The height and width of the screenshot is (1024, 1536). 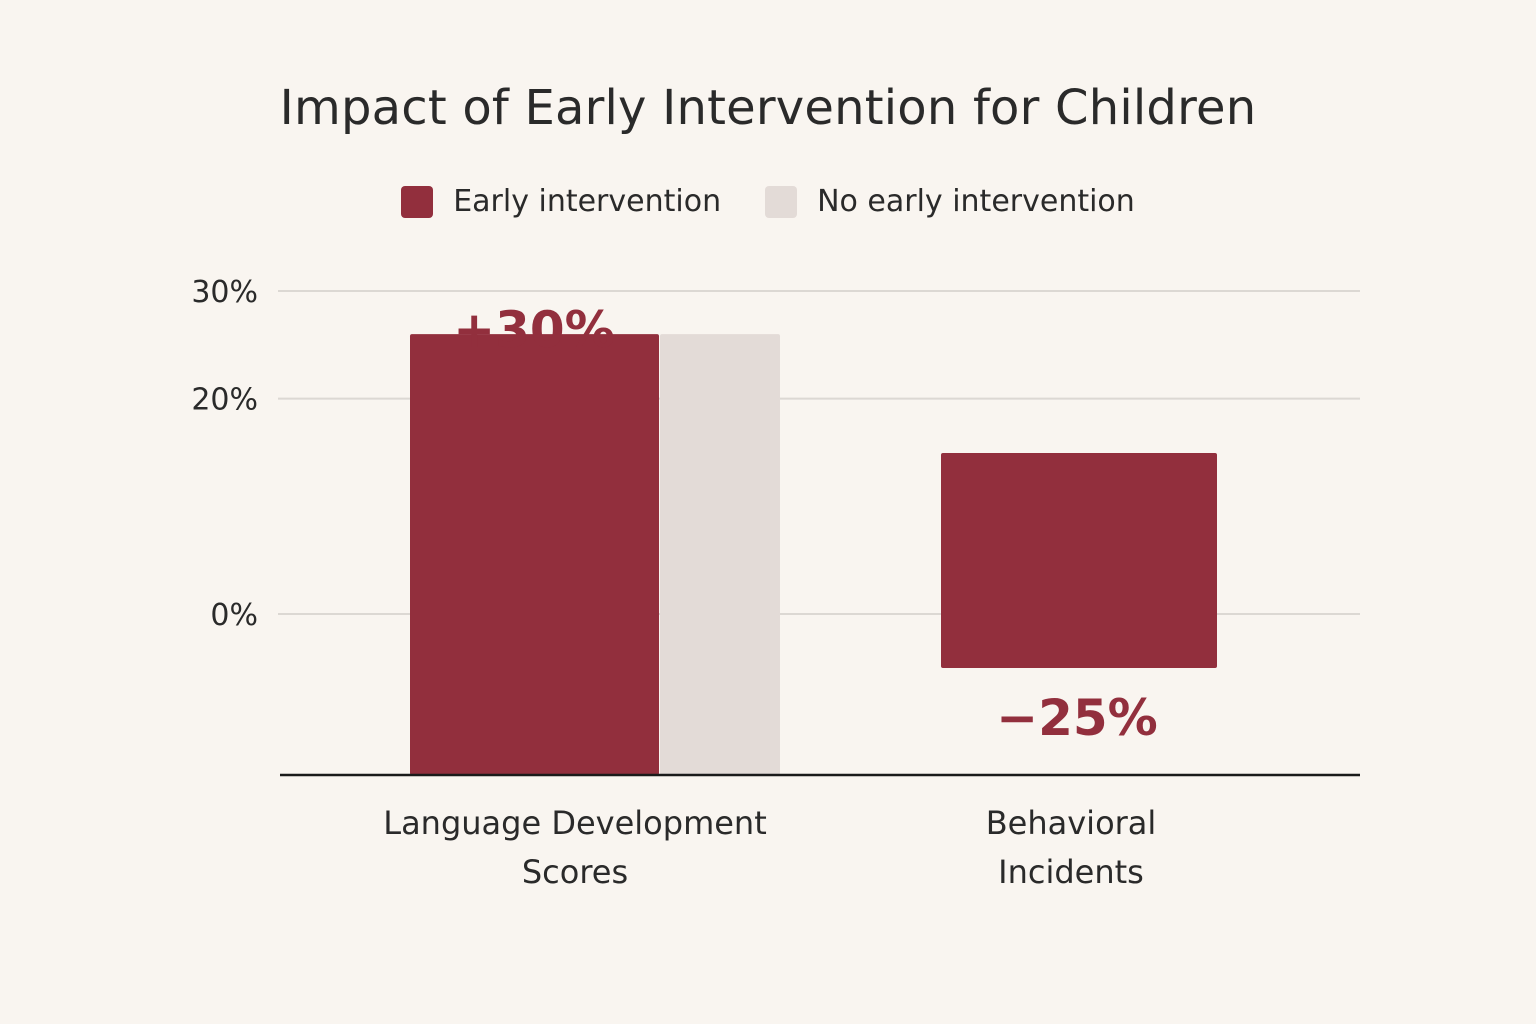 What do you see at coordinates (1071, 823) in the screenshot?
I see `x-category-label: Behavioral` at bounding box center [1071, 823].